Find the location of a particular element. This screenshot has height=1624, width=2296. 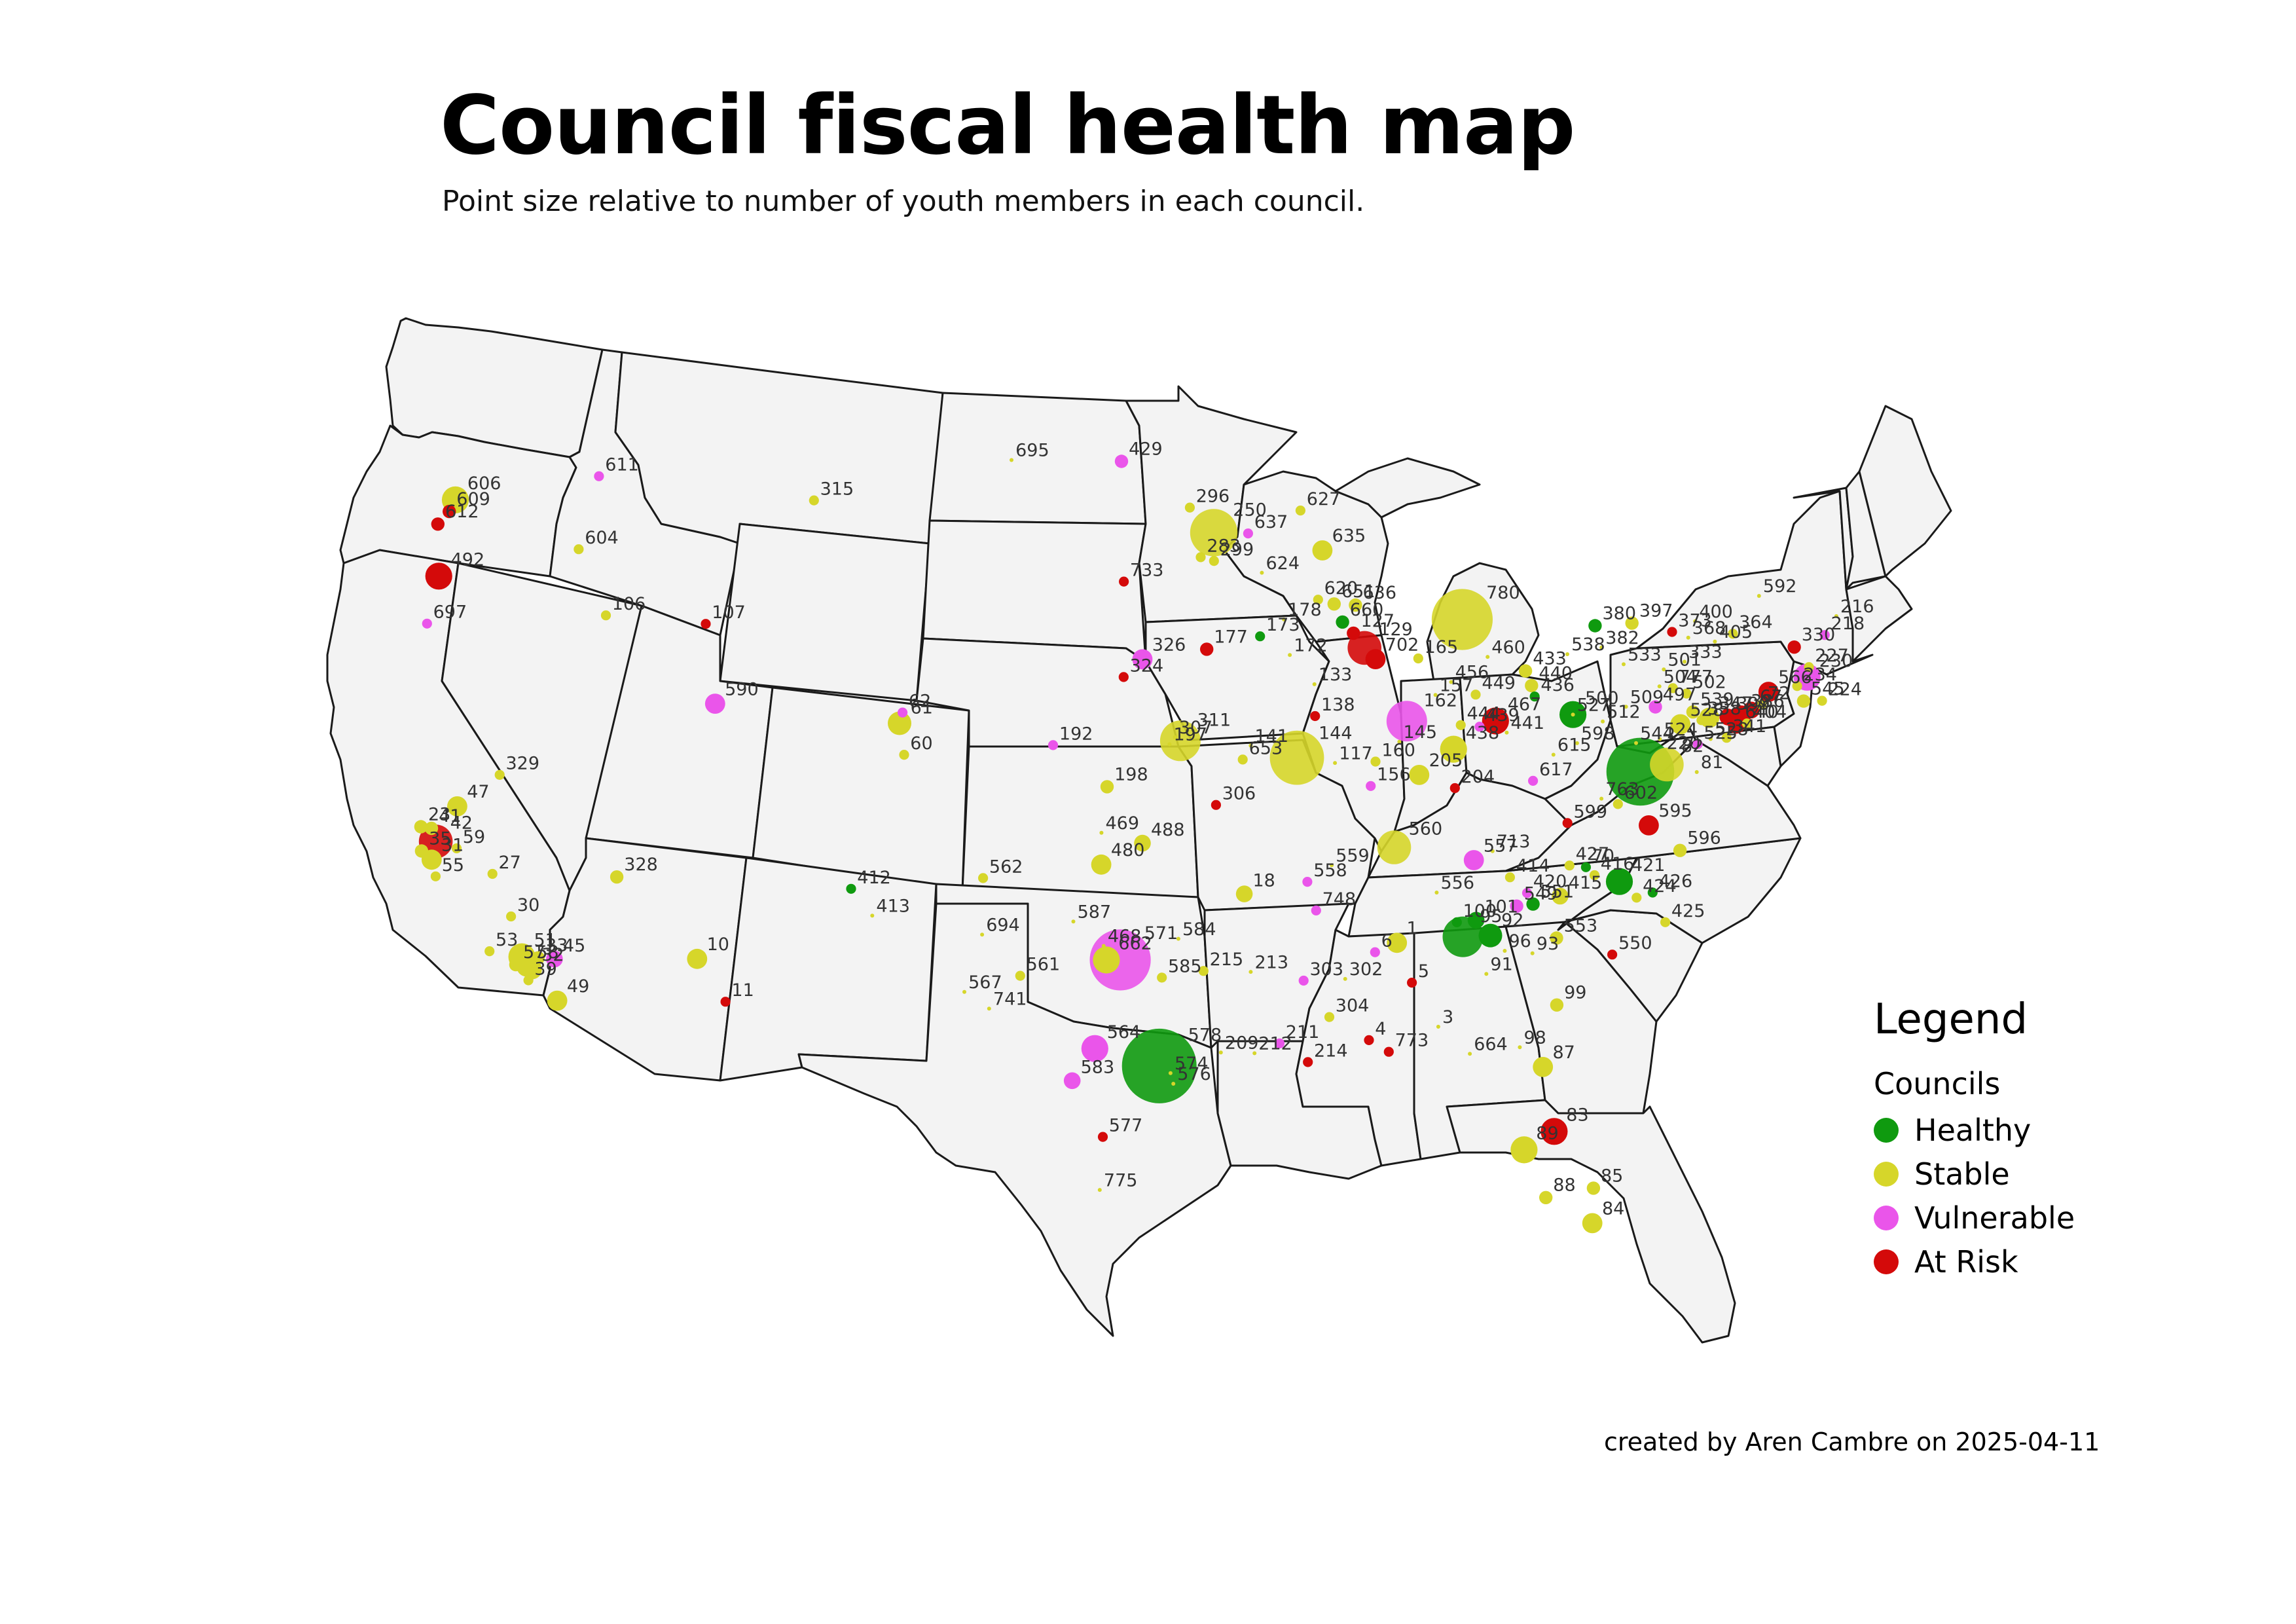

council-label: 577 is located at coordinates (1126, 1126).